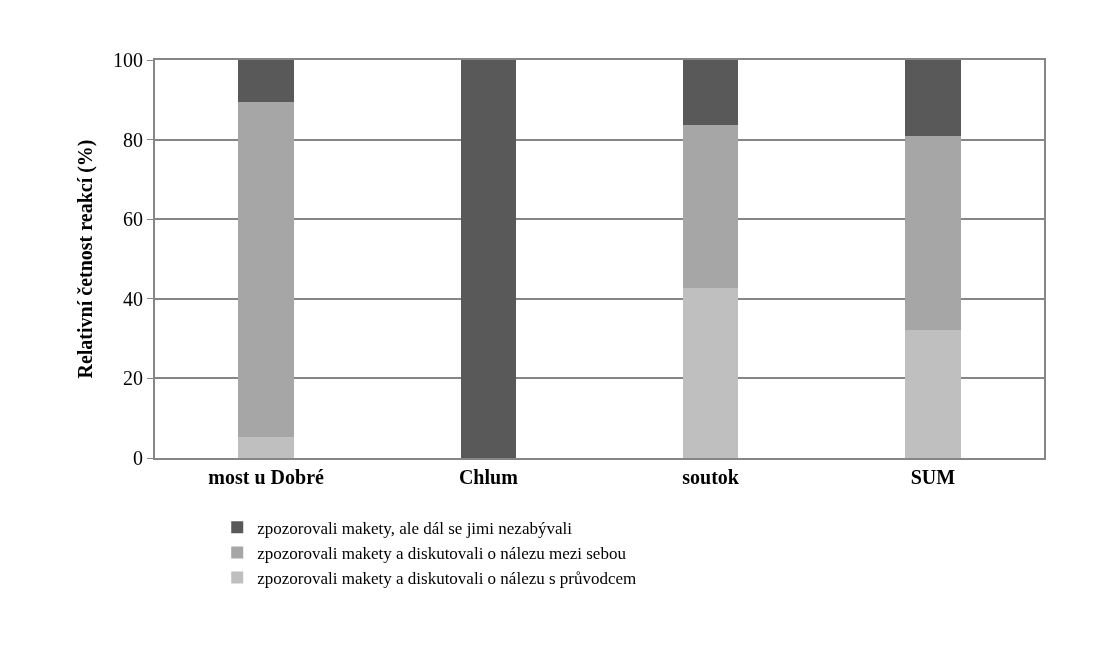  What do you see at coordinates (442, 554) in the screenshot?
I see `legend-label: zpozorovali makety a diskutovali o nálezu mezi sebou` at bounding box center [442, 554].